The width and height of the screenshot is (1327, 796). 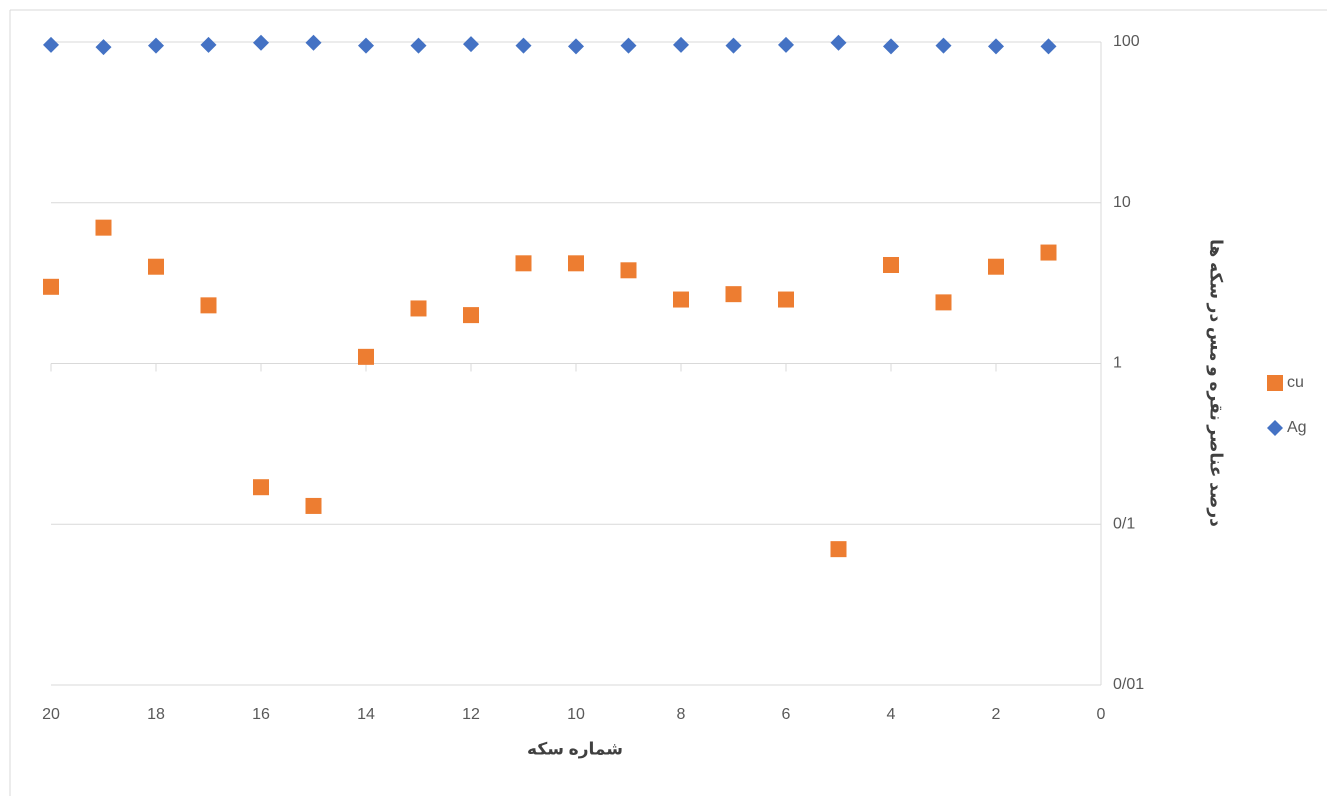 I want to click on x-tick-label: 20, so click(x=51, y=714).